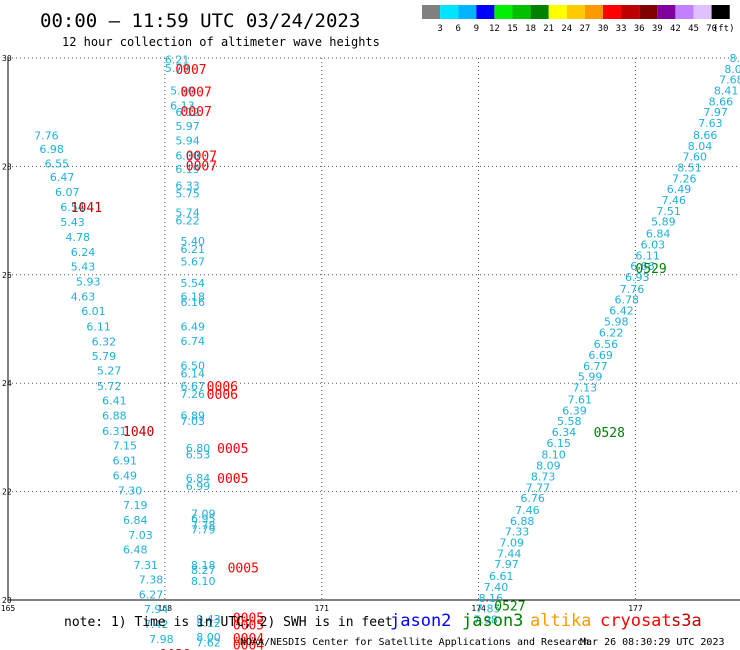 This screenshot has width=740, height=650. Describe the element at coordinates (509, 553) in the screenshot. I see `wave-height-value: 7.44` at that location.